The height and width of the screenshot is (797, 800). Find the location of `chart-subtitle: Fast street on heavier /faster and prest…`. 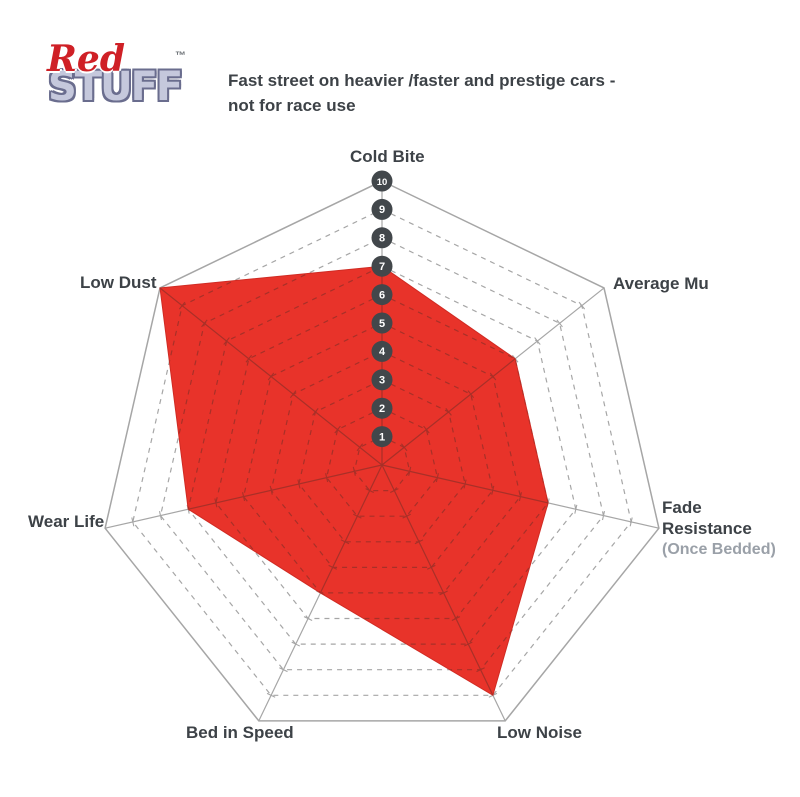

chart-subtitle: Fast street on heavier /faster and prest… is located at coordinates (421, 93).